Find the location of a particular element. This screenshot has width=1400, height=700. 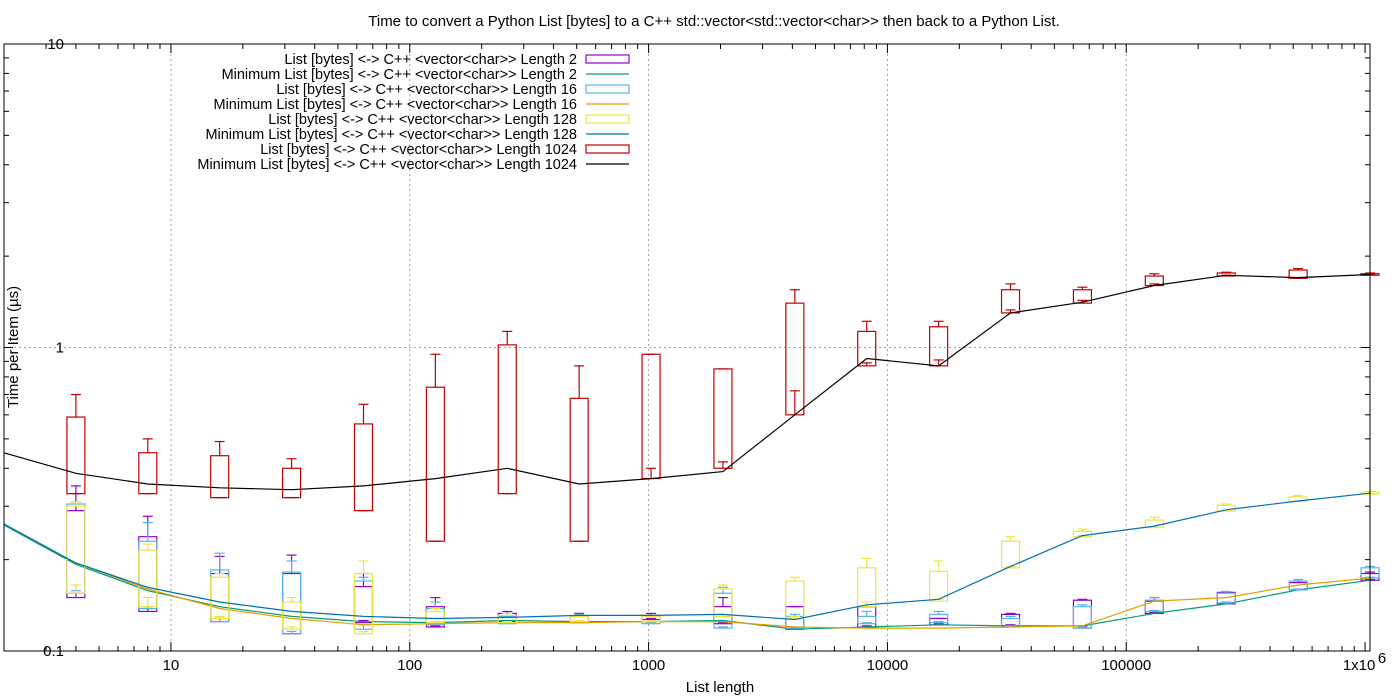

x-axis-title: List length is located at coordinates (720, 687).